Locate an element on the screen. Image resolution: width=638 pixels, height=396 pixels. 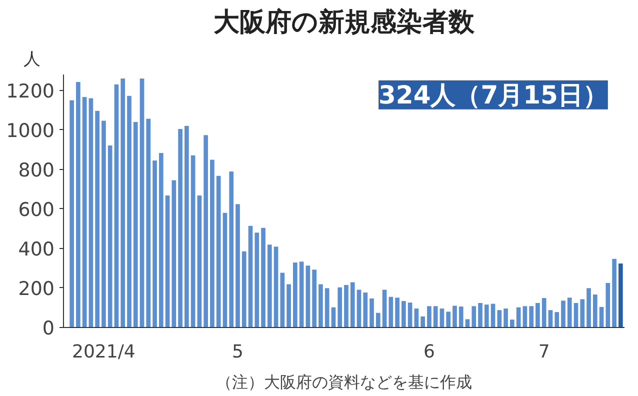
x-tick-label: 5 is located at coordinates (238, 352).